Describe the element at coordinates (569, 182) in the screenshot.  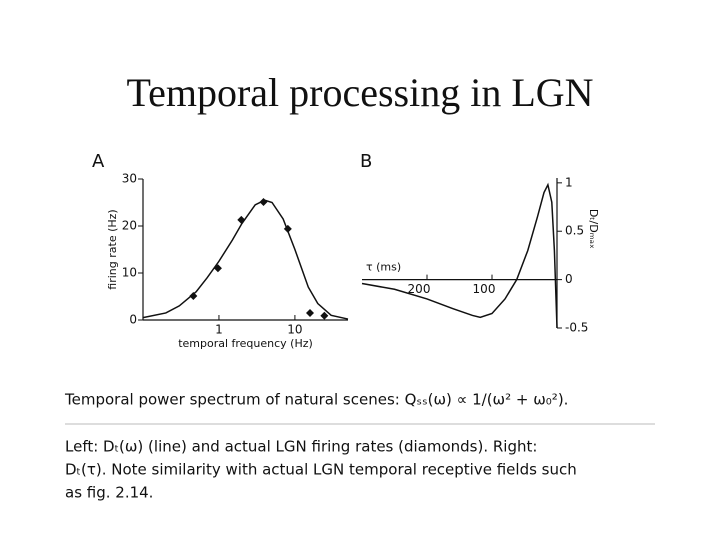
I see `y-tick-label: 1` at that location.